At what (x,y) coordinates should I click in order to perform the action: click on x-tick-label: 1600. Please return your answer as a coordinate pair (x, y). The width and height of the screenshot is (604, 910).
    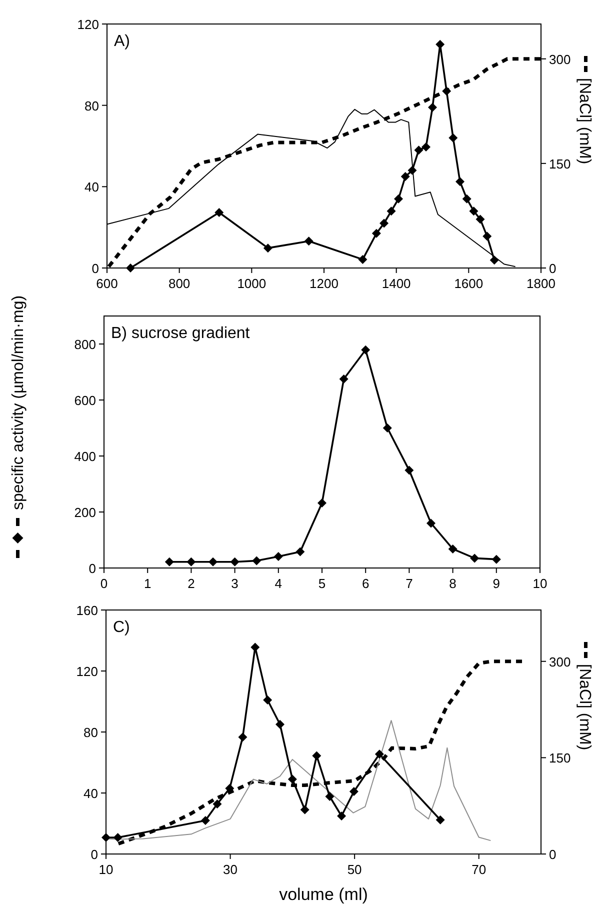
    Looking at the image, I should click on (469, 283).